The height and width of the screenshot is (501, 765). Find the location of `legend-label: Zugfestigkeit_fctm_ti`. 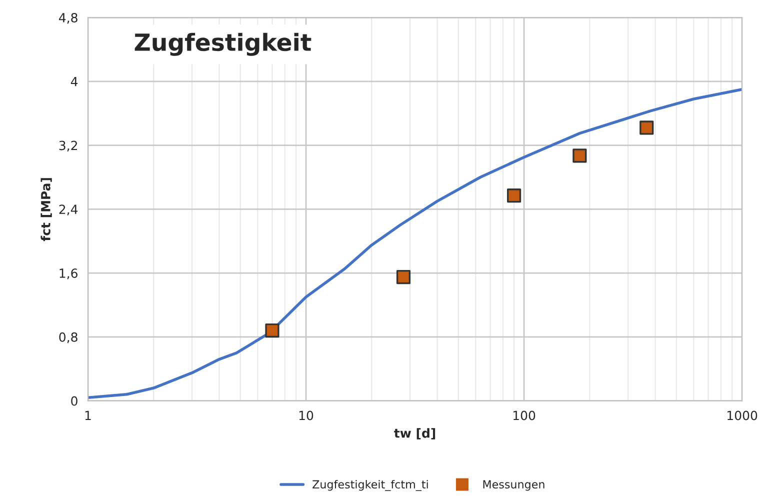

legend-label: Zugfestigkeit_fctm_ti is located at coordinates (370, 485).